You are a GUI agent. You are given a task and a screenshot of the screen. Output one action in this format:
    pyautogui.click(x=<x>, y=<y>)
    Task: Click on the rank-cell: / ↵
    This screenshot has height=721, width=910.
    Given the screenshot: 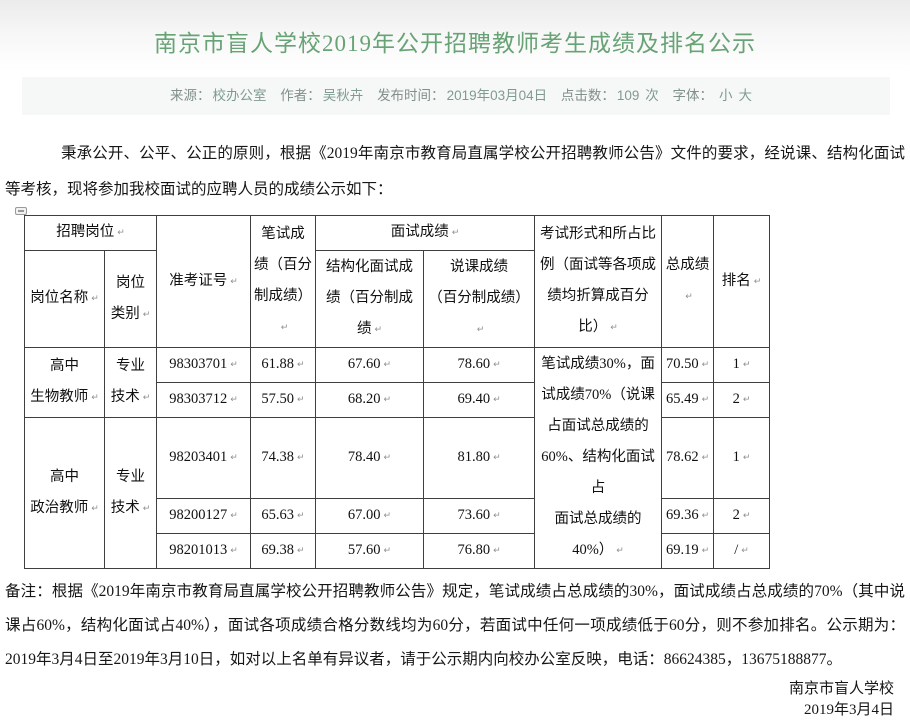 What is the action you would take?
    pyautogui.click(x=742, y=551)
    